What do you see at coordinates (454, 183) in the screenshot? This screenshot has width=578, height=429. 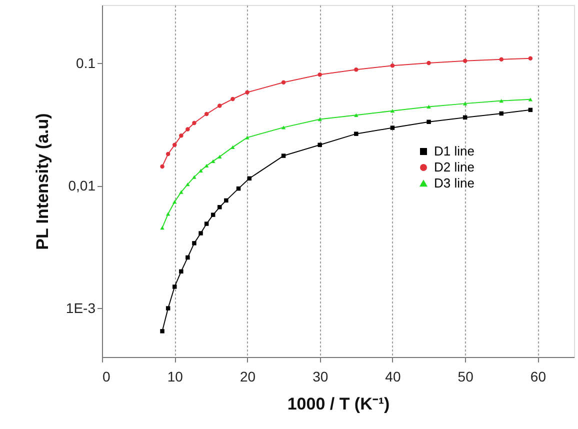 I see `legend-label: D3 line` at bounding box center [454, 183].